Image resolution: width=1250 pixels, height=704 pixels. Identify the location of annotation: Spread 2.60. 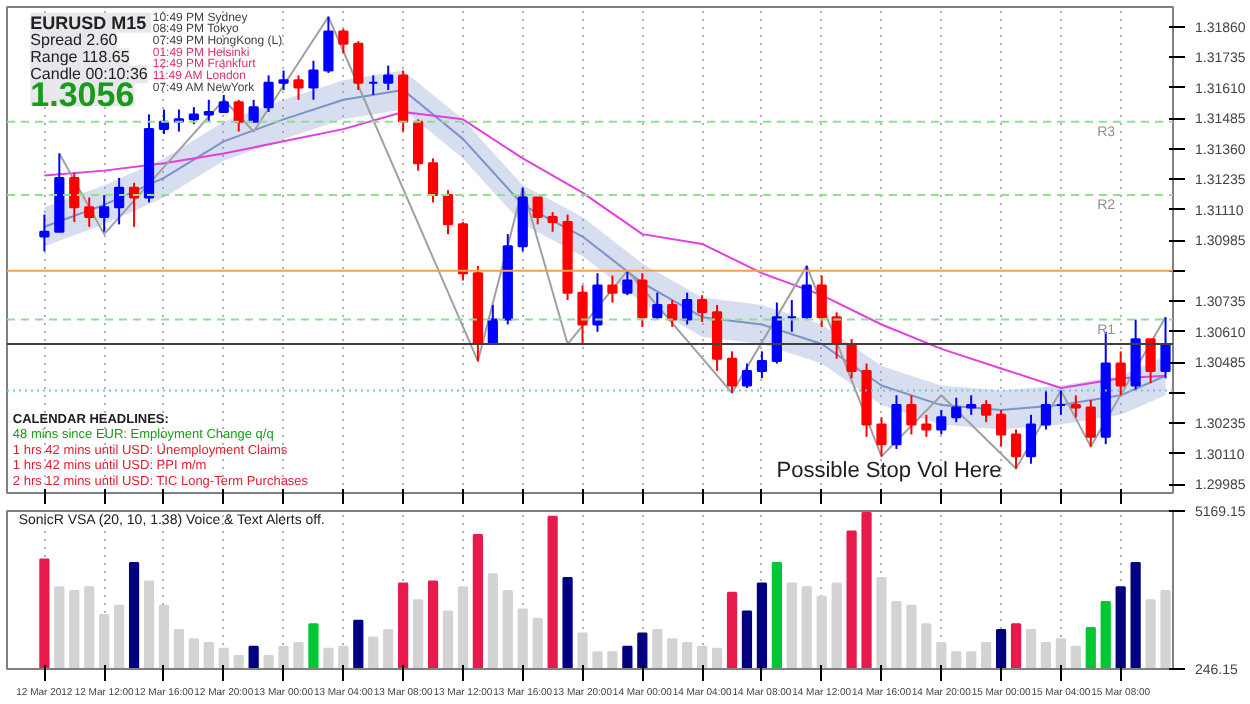
(74, 40).